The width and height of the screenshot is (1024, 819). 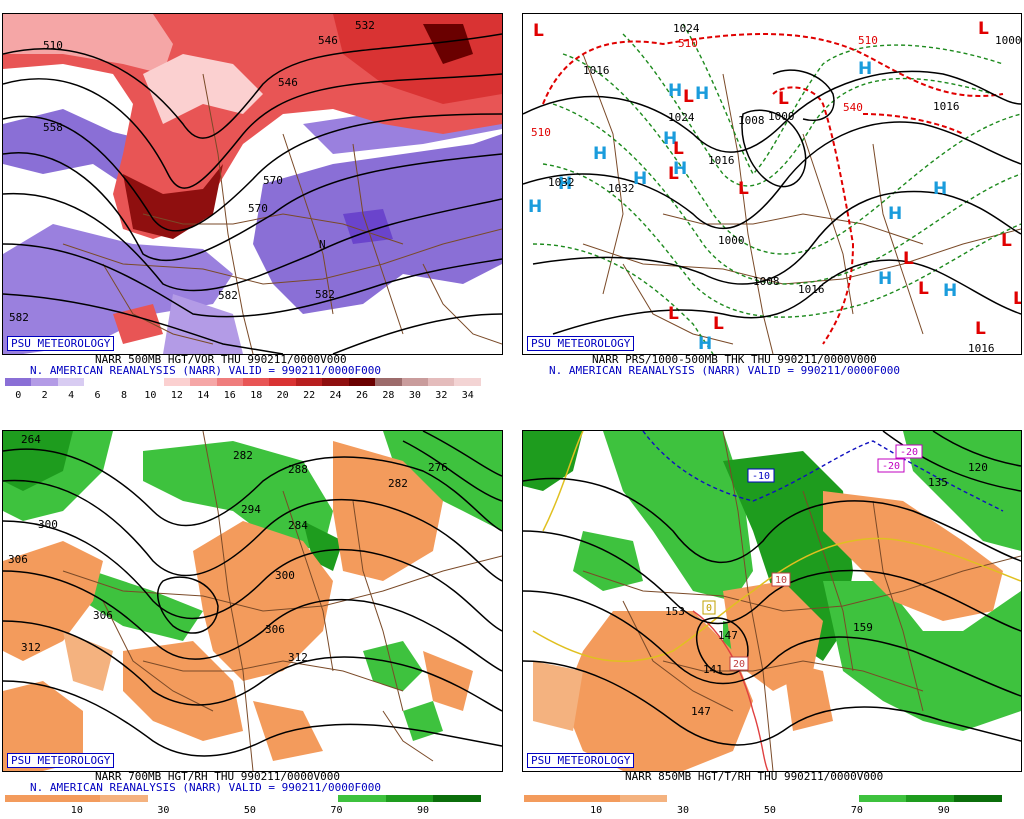 What do you see at coordinates (44, 395) in the screenshot?
I see `colorbar-tick-label: 2` at bounding box center [44, 395].